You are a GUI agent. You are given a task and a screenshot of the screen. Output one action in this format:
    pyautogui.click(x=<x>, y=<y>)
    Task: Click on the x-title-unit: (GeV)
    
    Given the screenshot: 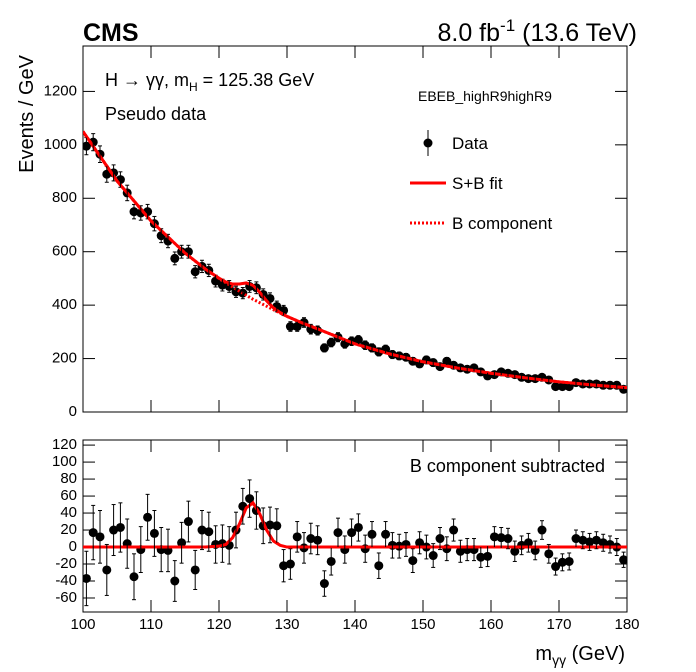 What is the action you would take?
    pyautogui.click(x=595, y=654)
    